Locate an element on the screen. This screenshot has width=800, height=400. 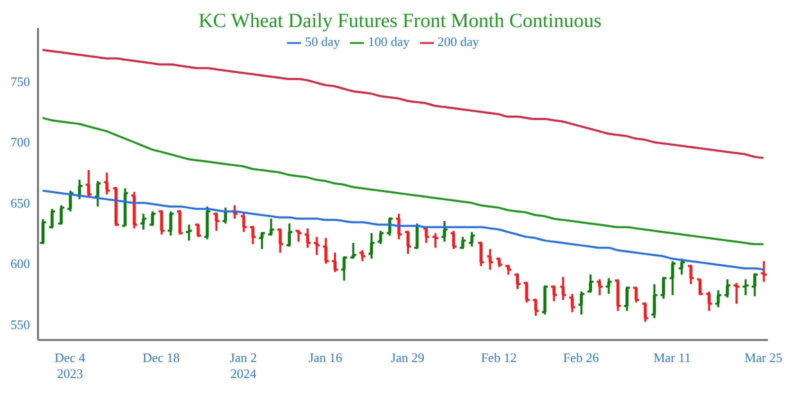
y-tick-label: 750 is located at coordinates (20, 82).